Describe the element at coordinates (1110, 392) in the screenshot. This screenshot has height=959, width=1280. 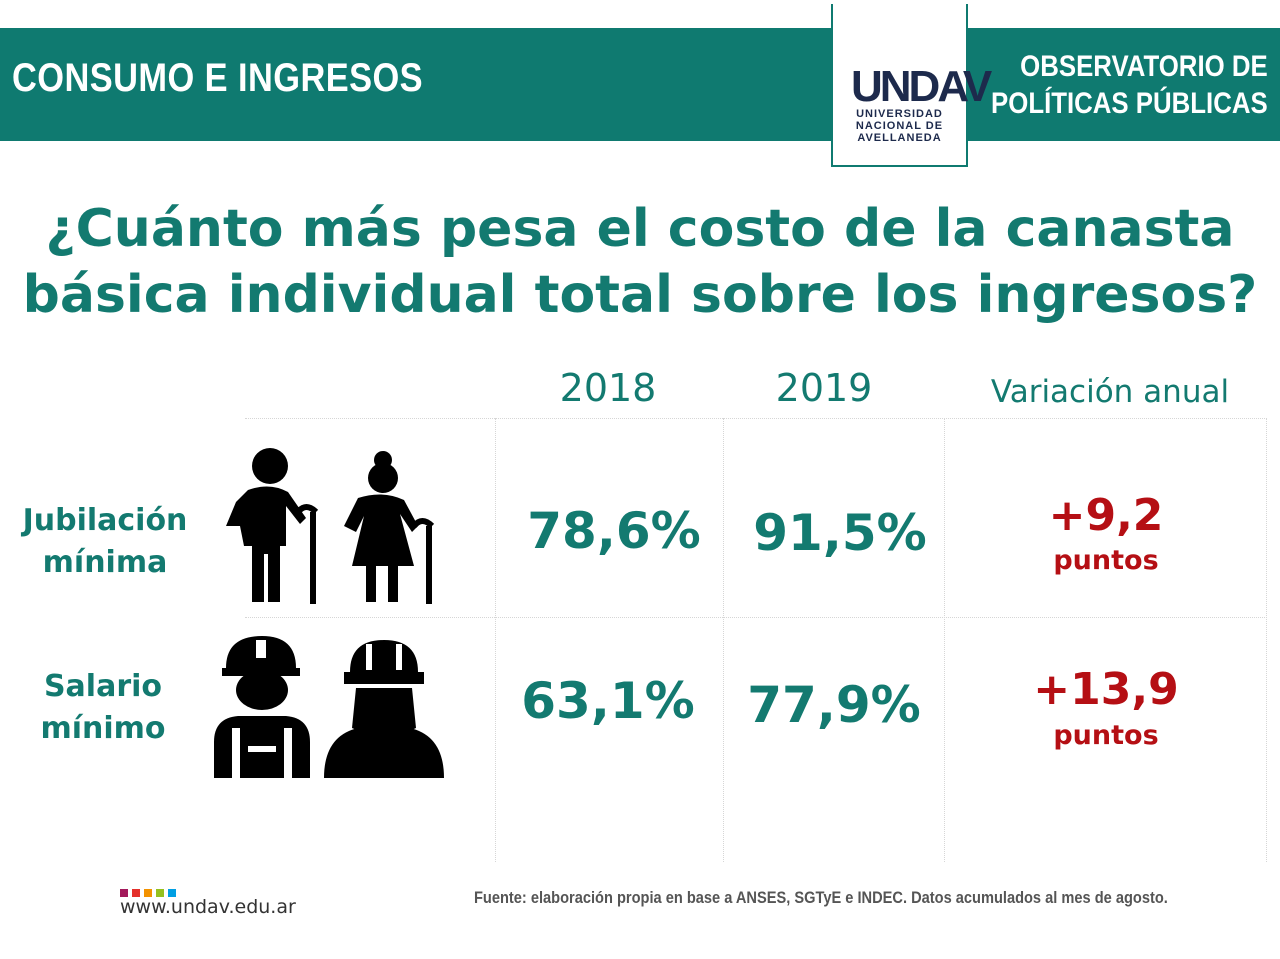
I see `column-header-variation: Variación anual` at that location.